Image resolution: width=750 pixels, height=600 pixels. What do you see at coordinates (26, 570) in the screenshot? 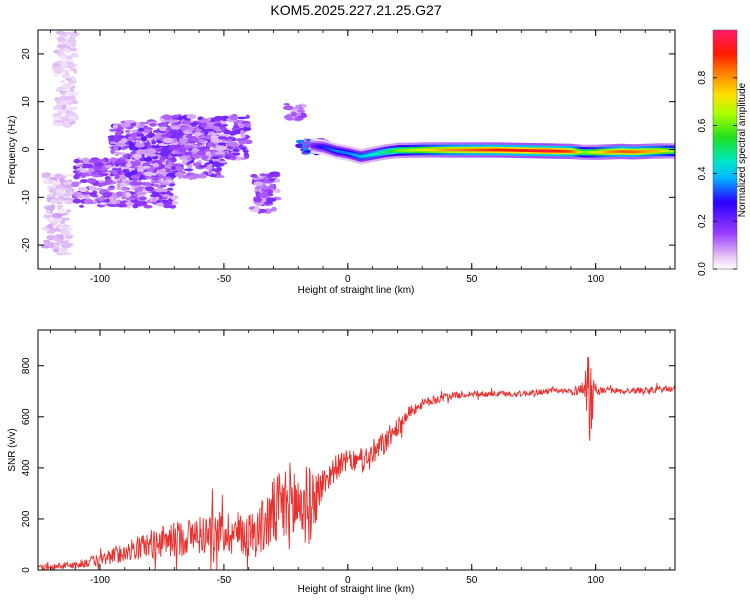
I see `y-tick-label: 0` at bounding box center [26, 570].